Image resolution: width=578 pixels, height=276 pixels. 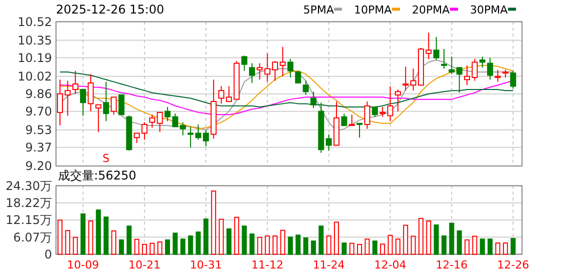 I want to click on legend-label: 5PMA, so click(x=318, y=10).